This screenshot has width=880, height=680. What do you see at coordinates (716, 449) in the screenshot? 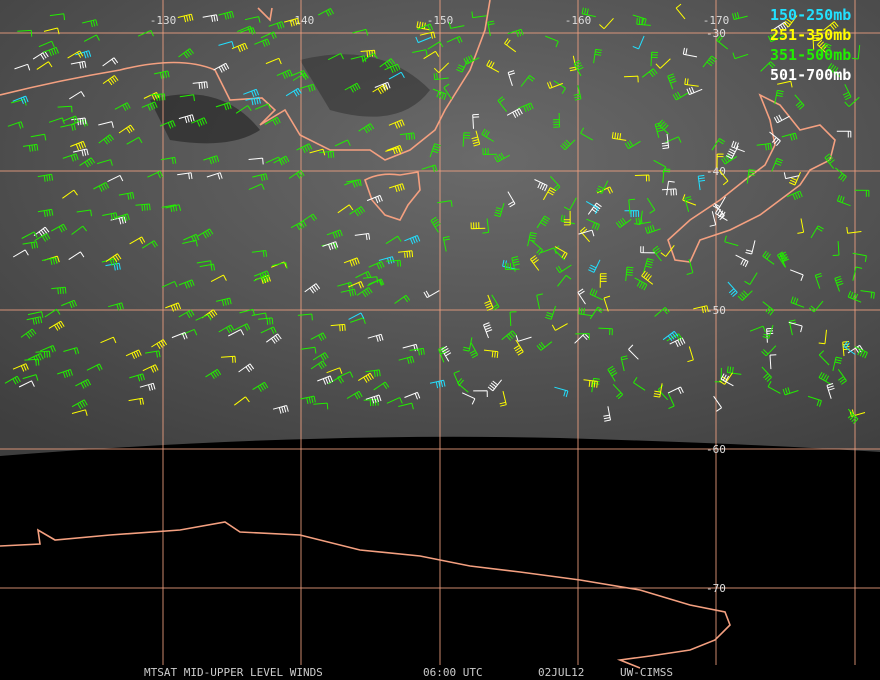
I see `latitude-label: -60` at bounding box center [716, 449].